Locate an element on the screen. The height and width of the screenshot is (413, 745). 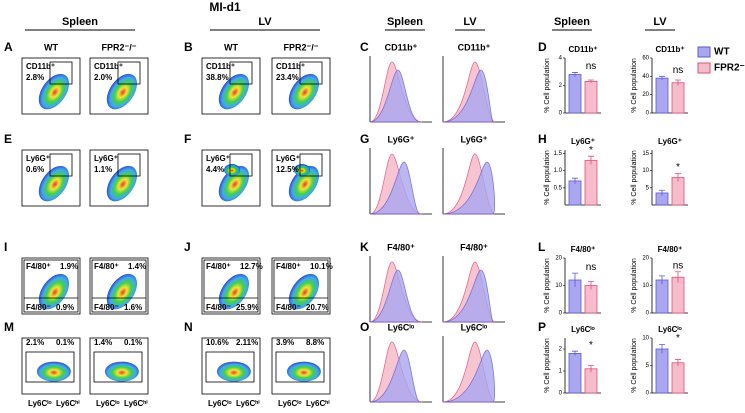
y-tick-label: 40 is located at coordinates (645, 77).